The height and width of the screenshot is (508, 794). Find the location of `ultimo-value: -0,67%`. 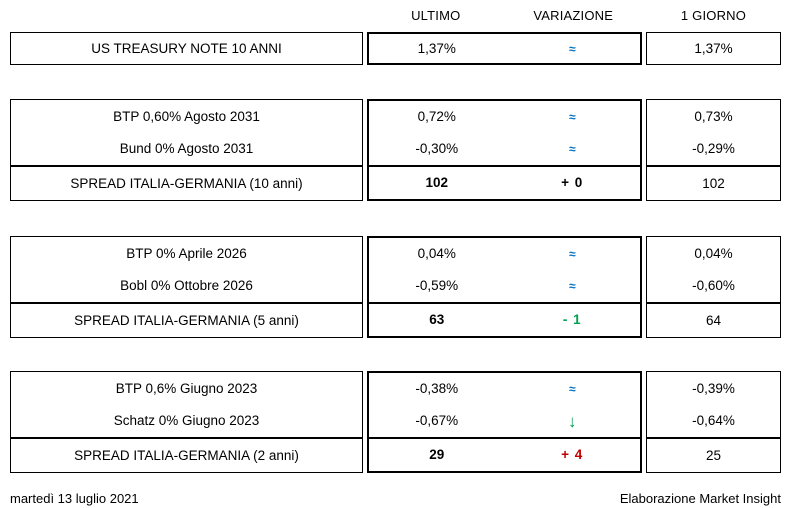

ultimo-value: -0,67% is located at coordinates (437, 421).